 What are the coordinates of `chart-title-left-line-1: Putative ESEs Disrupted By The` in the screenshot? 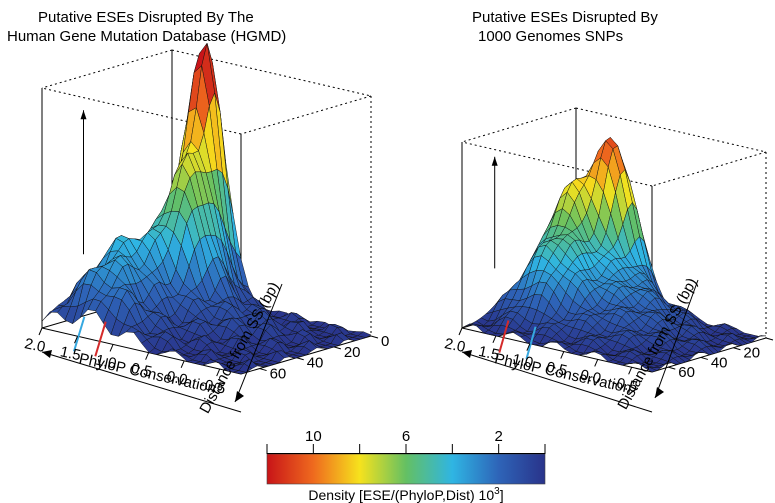 It's located at (146, 17).